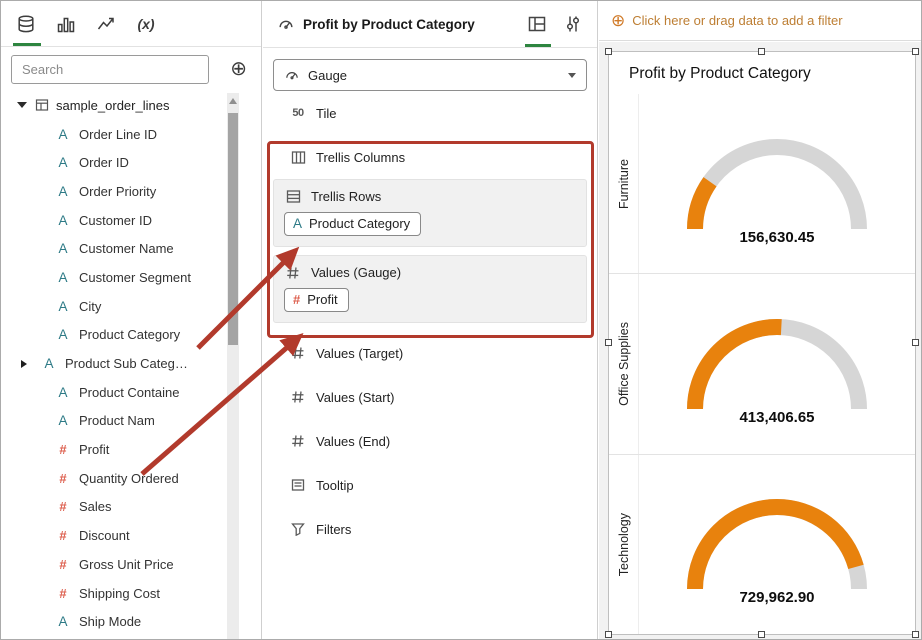 The image size is (922, 640). What do you see at coordinates (608, 634) in the screenshot?
I see `resize-handle-bottom-left` at bounding box center [608, 634].